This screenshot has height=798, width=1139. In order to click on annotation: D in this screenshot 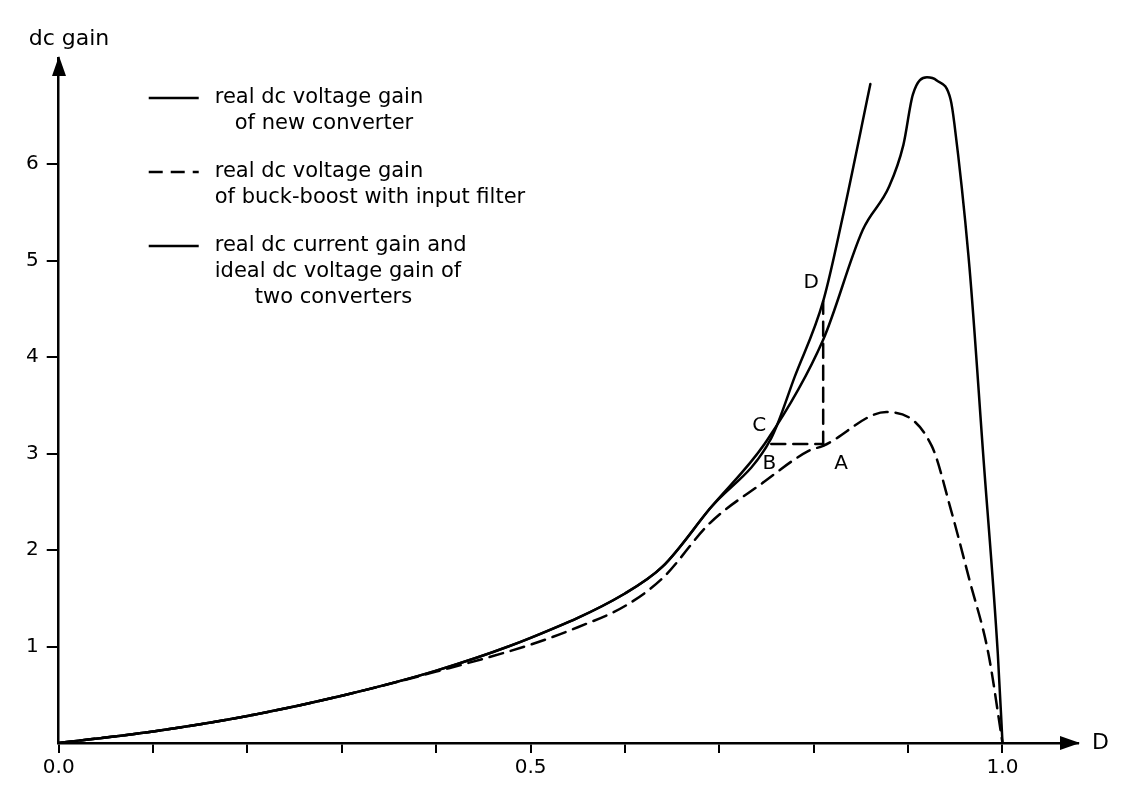, I will do `click(811, 281)`.